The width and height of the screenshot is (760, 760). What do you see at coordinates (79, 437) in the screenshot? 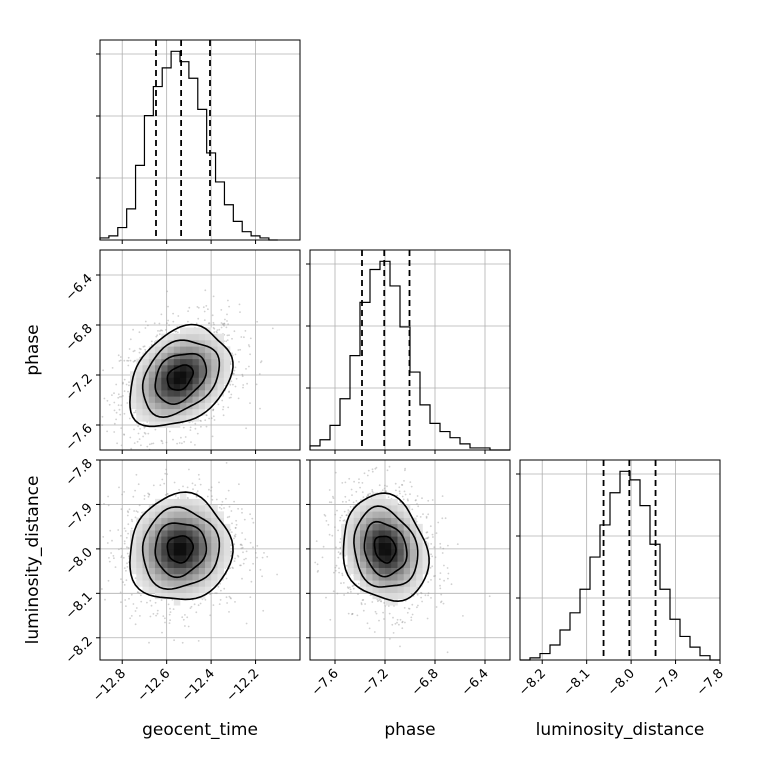
I see `y-tick-label: −7.6` at bounding box center [79, 437].